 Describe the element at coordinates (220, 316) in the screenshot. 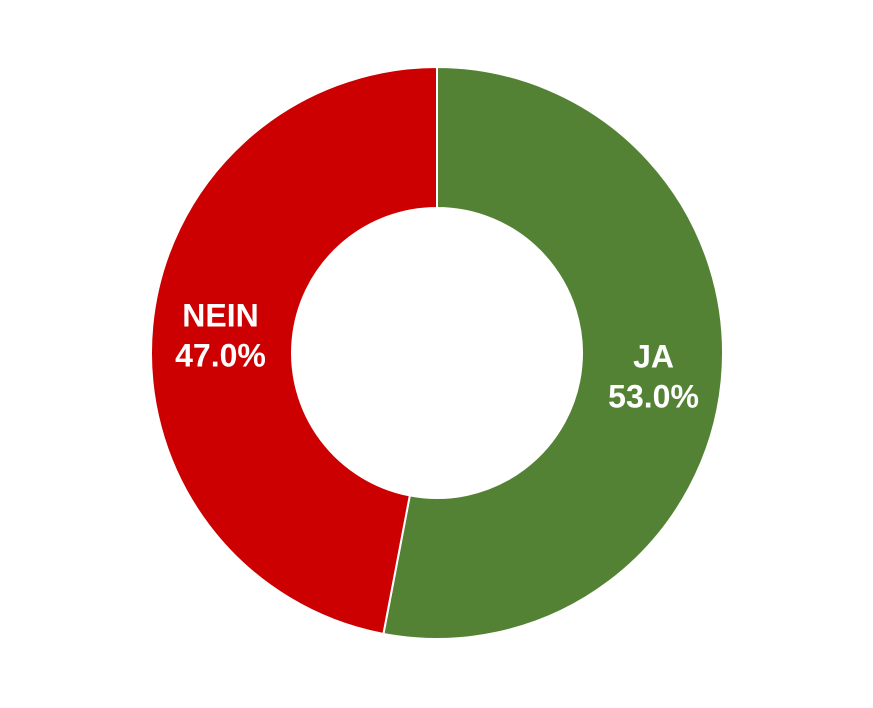

I see `slice-label-nein: NEIN` at that location.